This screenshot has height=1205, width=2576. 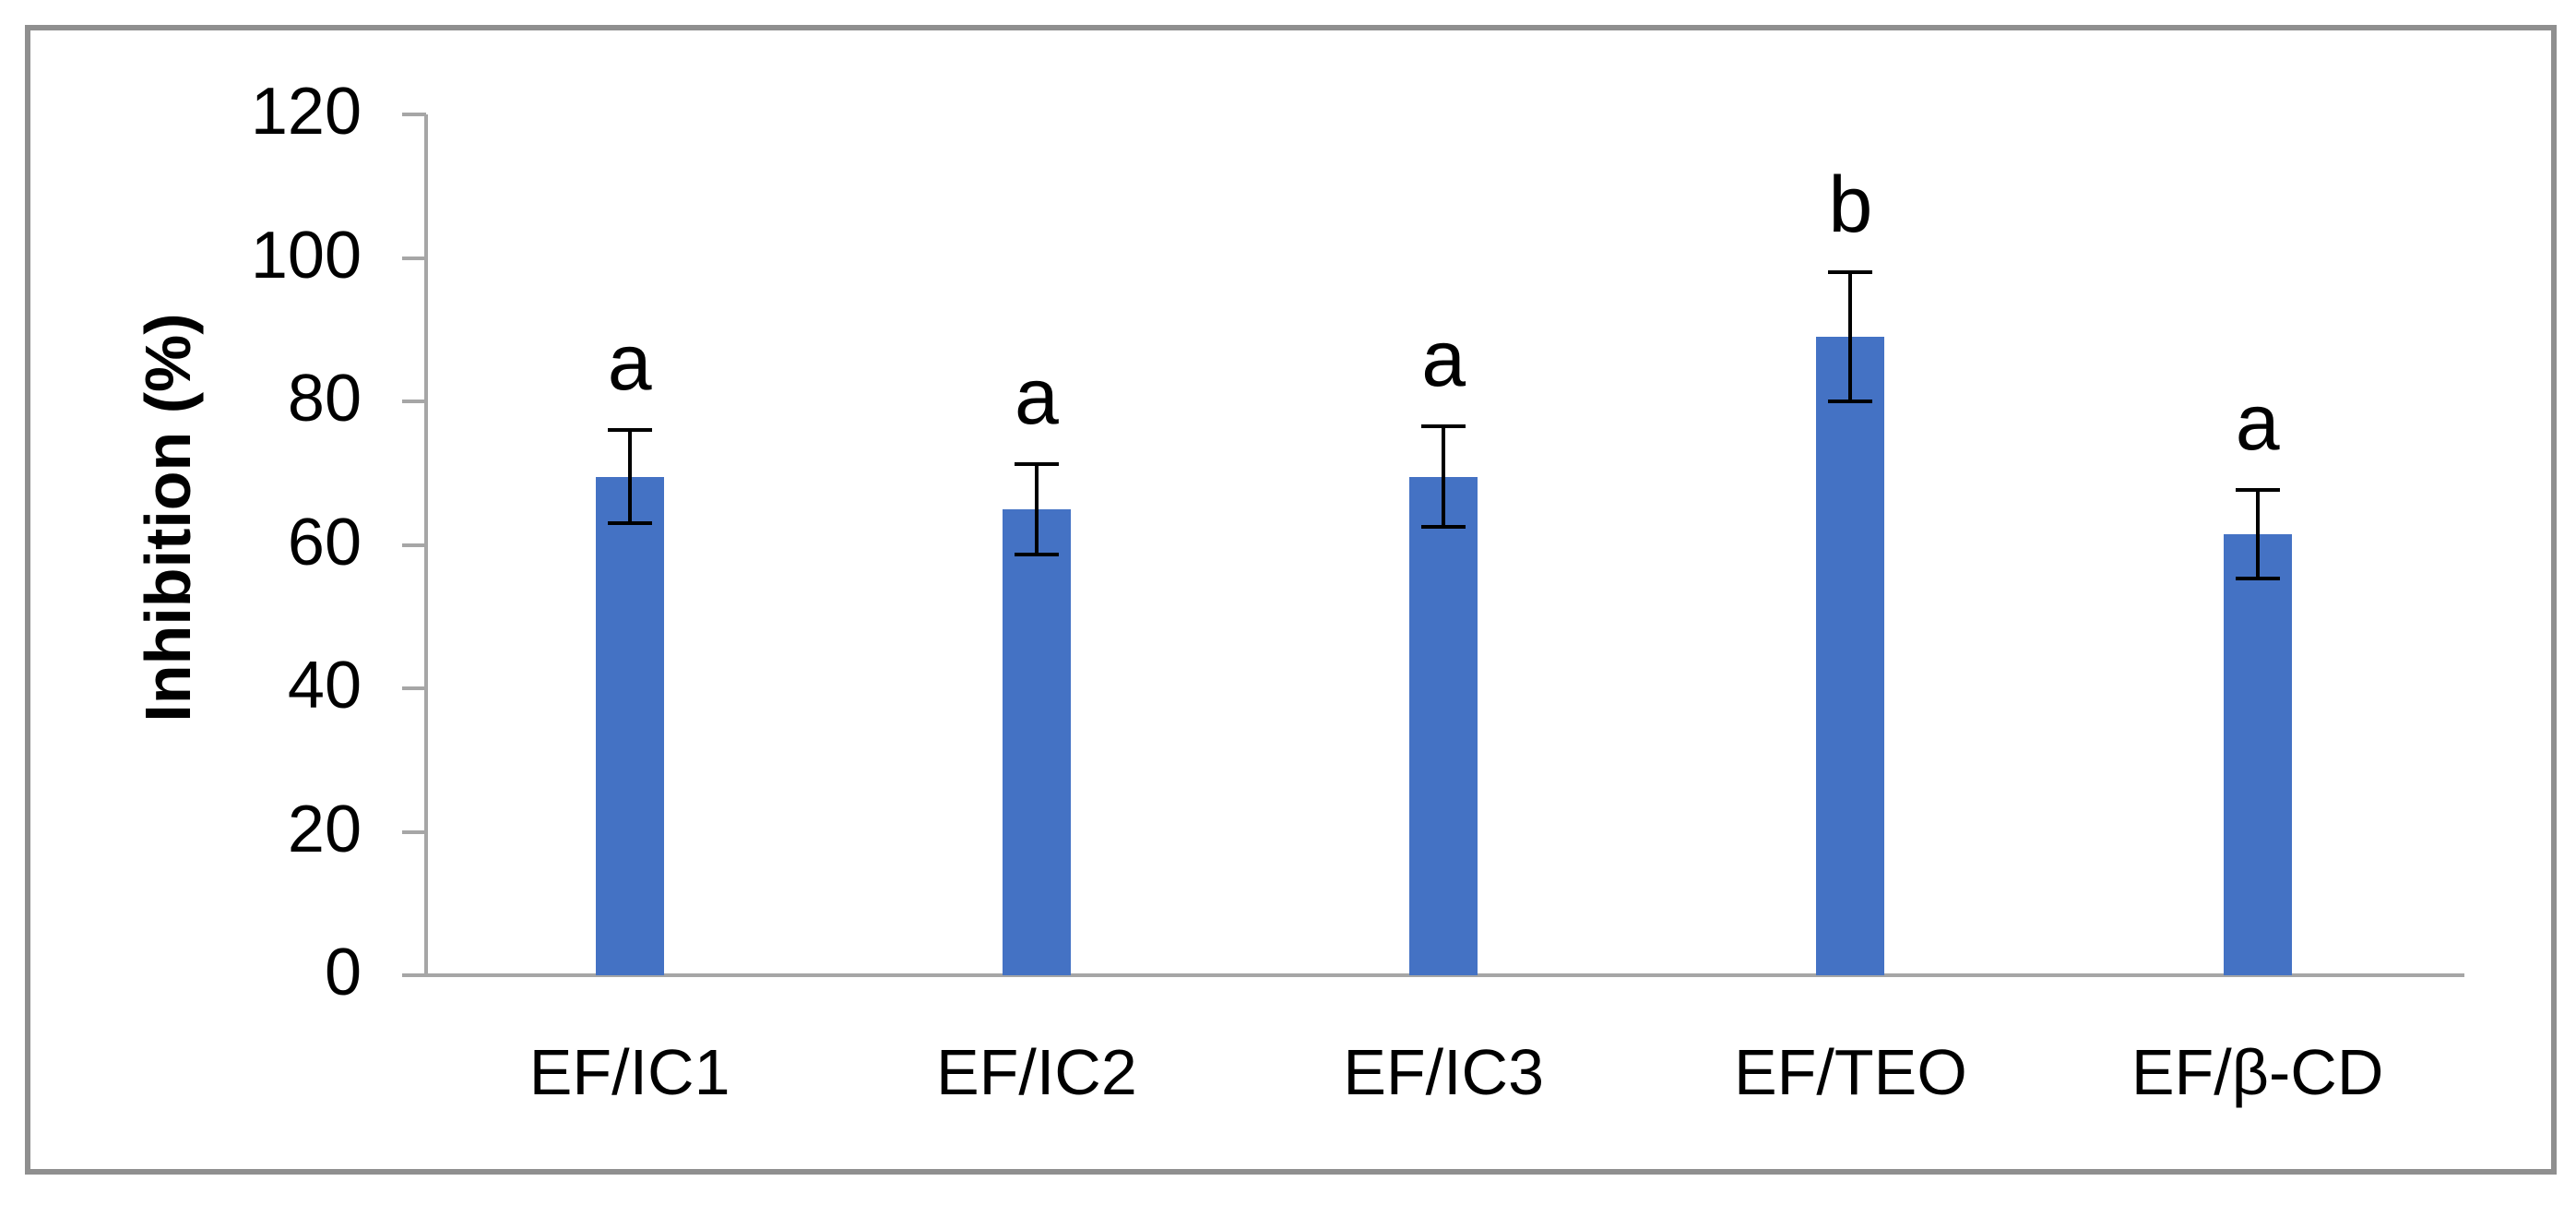 What do you see at coordinates (1851, 205) in the screenshot?
I see `significance-letter: b` at bounding box center [1851, 205].